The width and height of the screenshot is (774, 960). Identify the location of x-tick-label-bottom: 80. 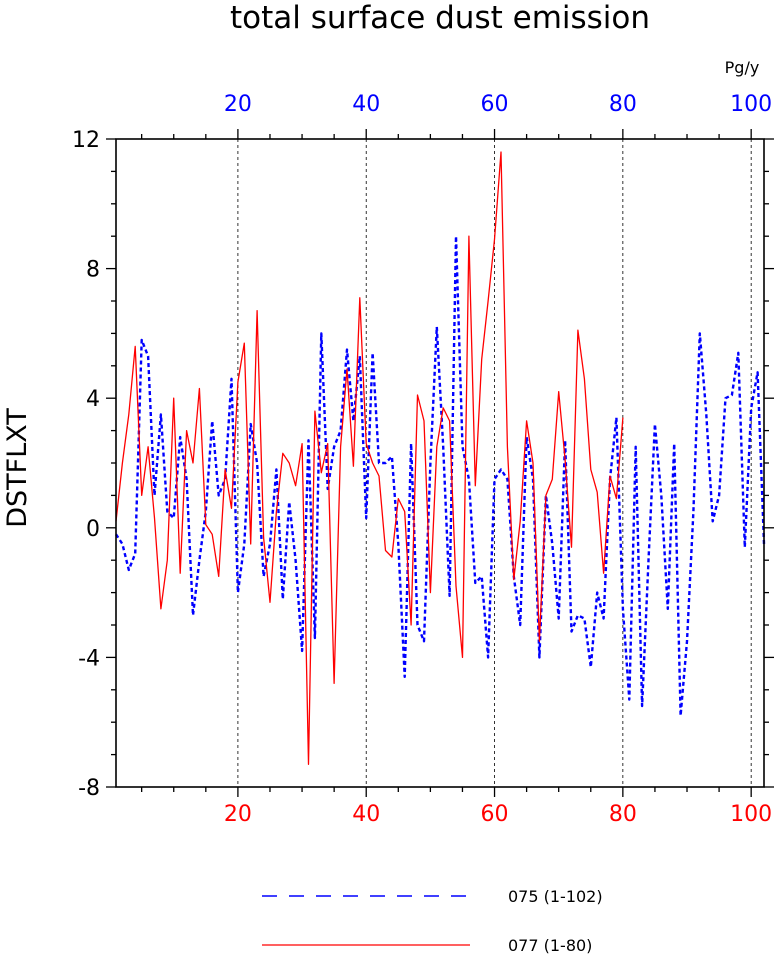
(623, 814).